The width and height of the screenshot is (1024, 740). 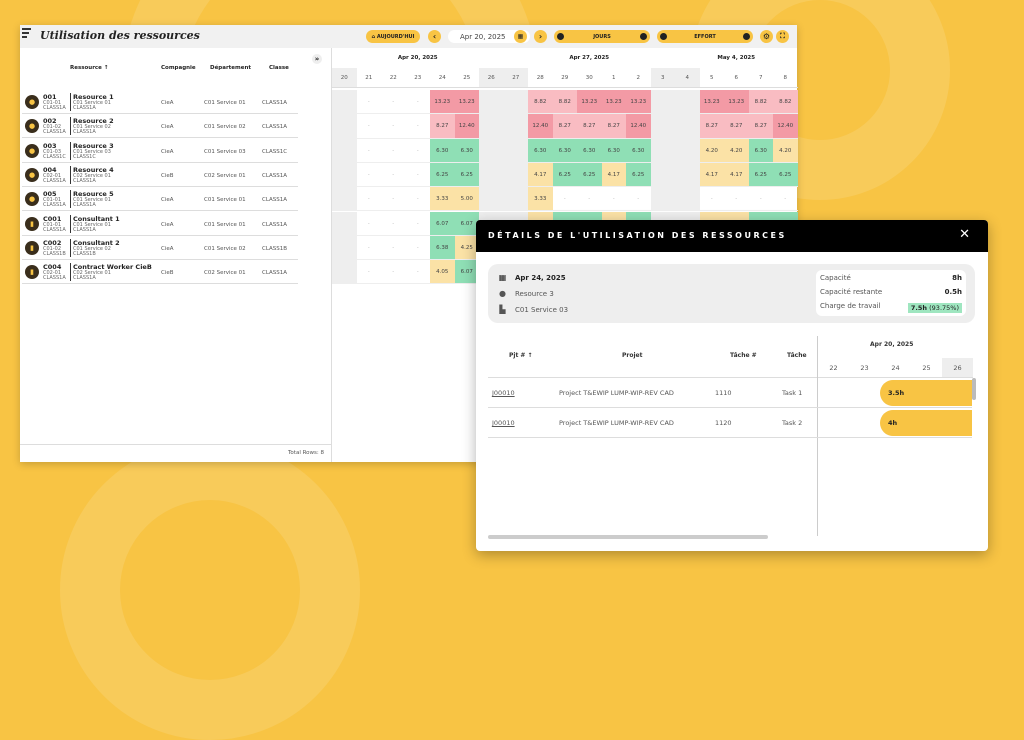 What do you see at coordinates (560, 36) in the screenshot?
I see `prev-view-icon` at bounding box center [560, 36].